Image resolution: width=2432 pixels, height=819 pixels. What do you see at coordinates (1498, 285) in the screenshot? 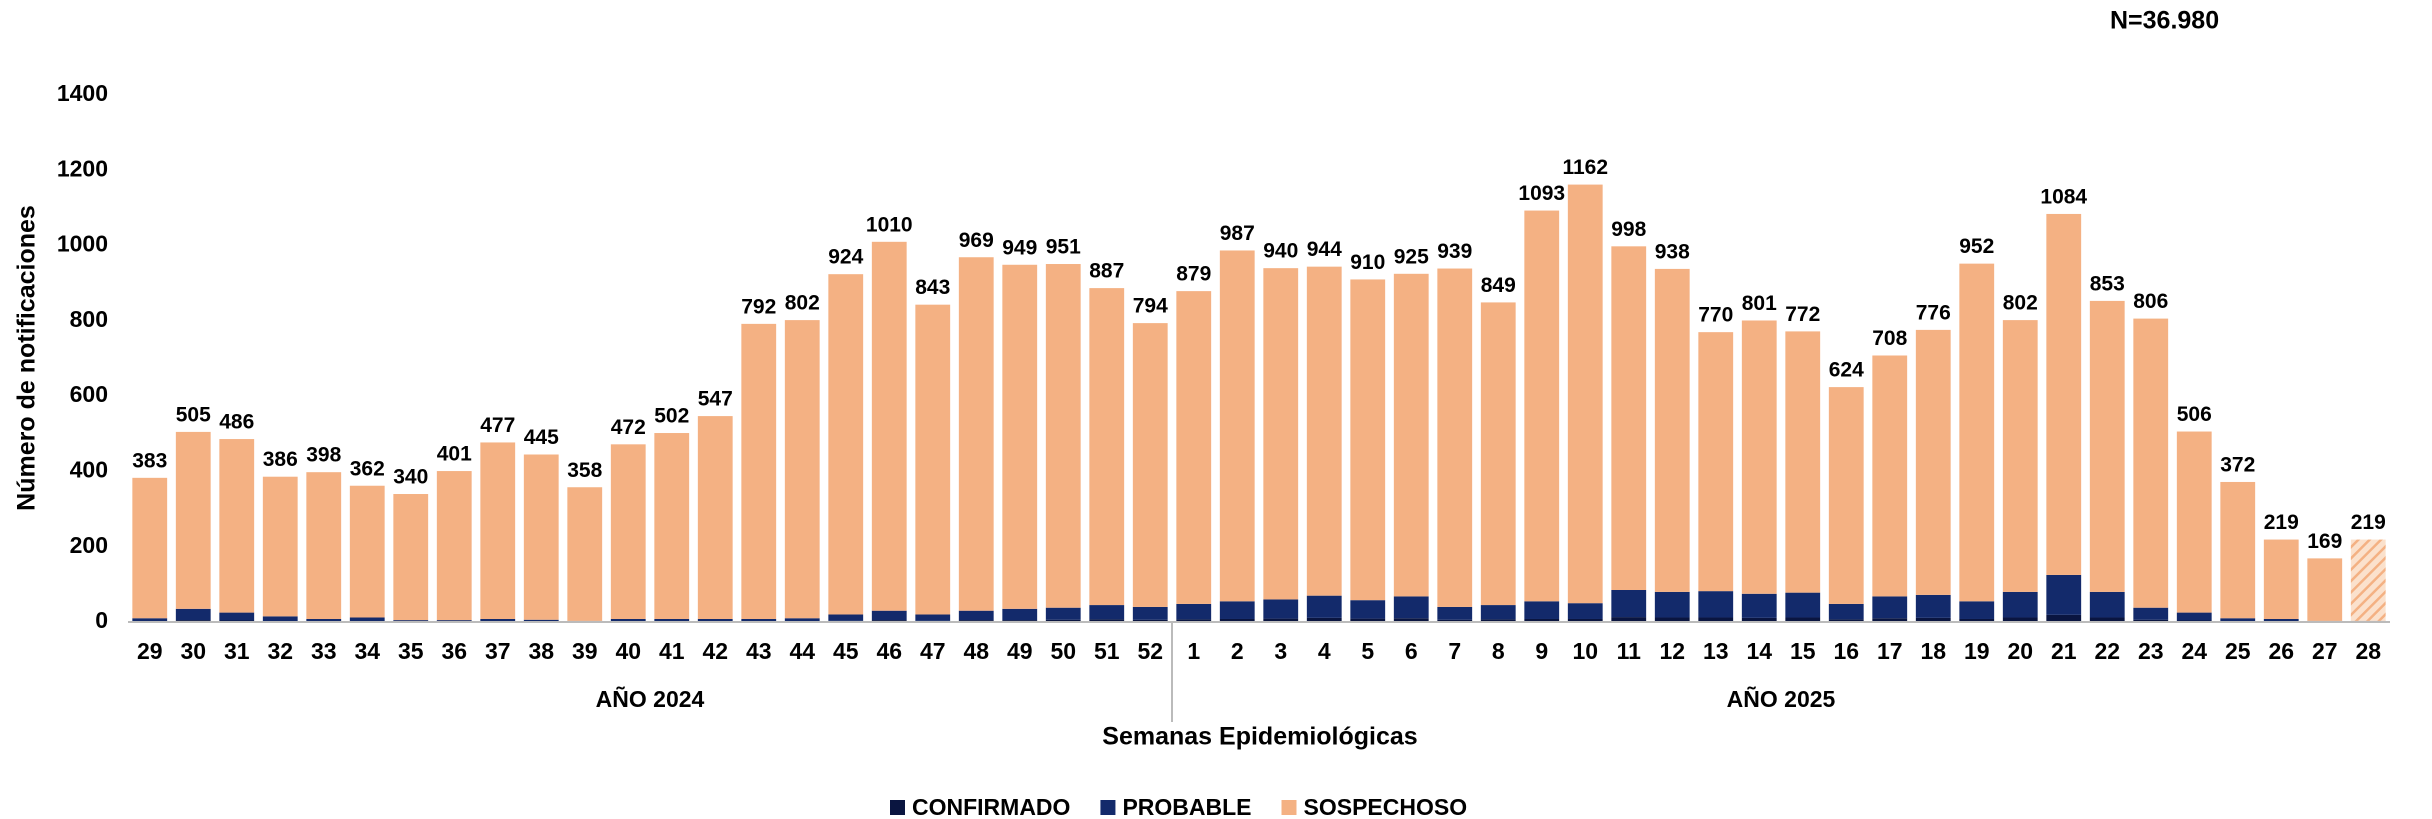
I see `data-label: 849` at bounding box center [1498, 285].